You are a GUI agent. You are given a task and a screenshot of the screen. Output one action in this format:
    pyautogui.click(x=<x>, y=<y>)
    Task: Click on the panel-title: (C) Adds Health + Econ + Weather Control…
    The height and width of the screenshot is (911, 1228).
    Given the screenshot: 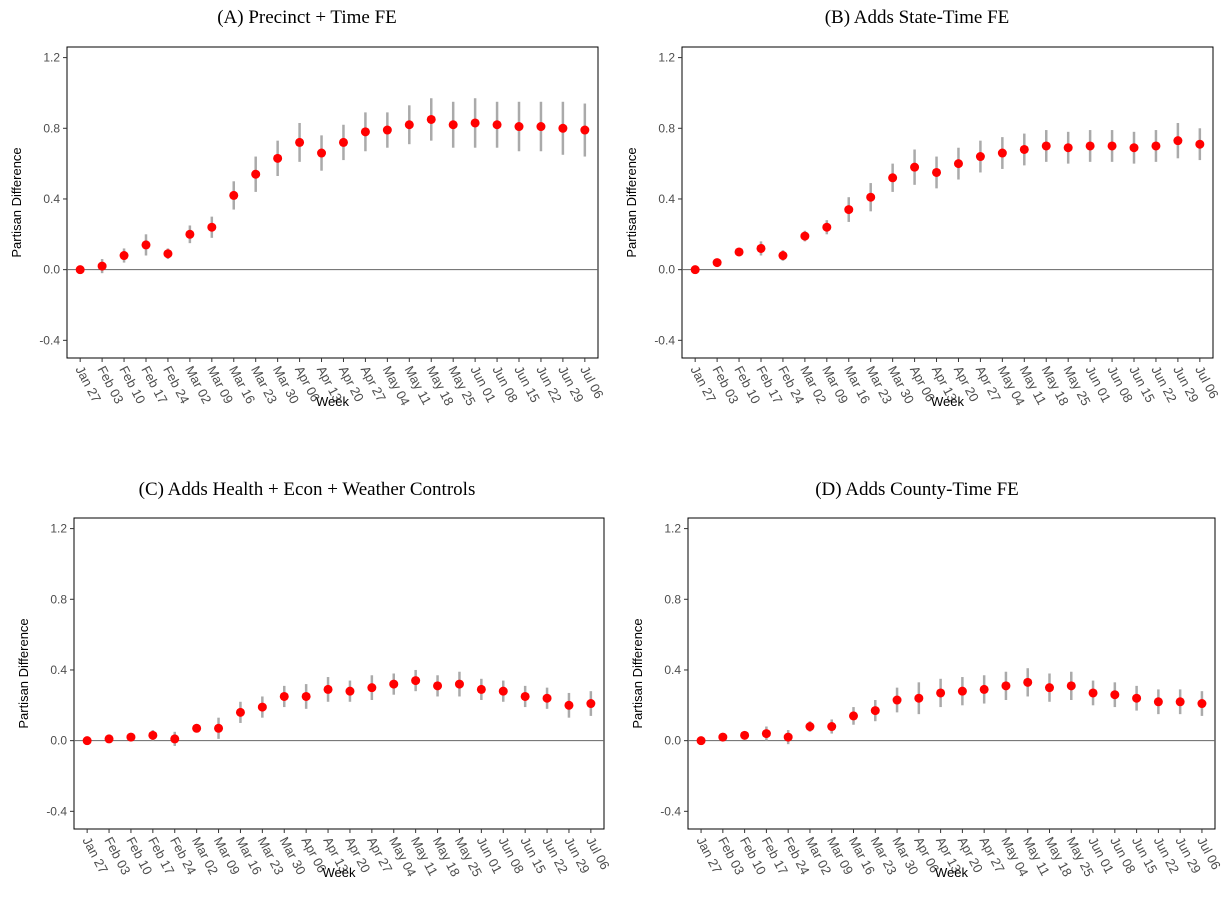 What is the action you would take?
    pyautogui.click(x=307, y=489)
    